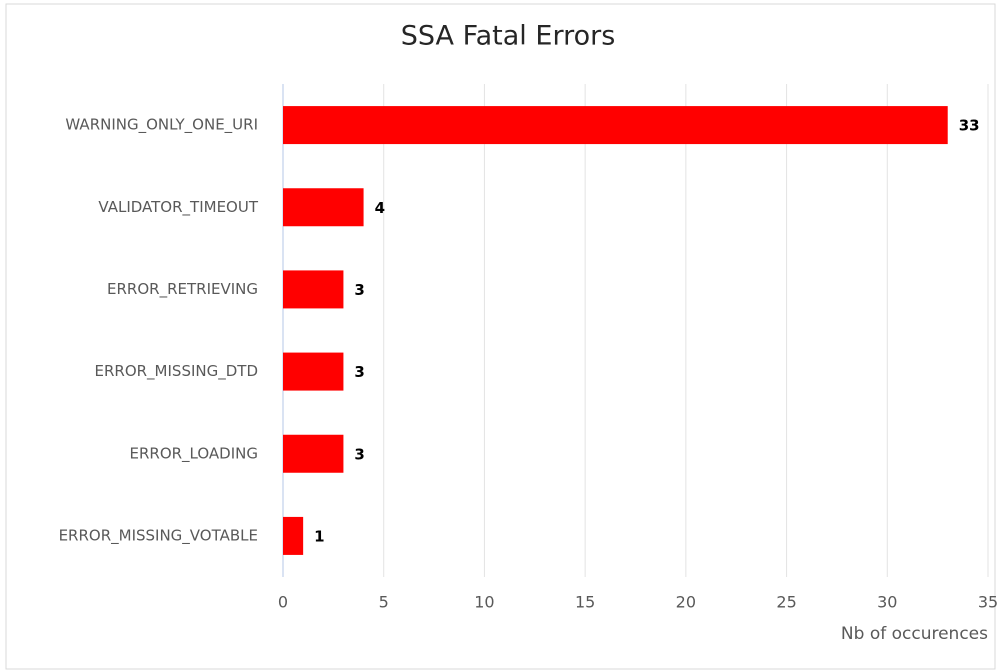 The width and height of the screenshot is (997, 672). What do you see at coordinates (484, 602) in the screenshot?
I see `x-tick-label: 10` at bounding box center [484, 602].